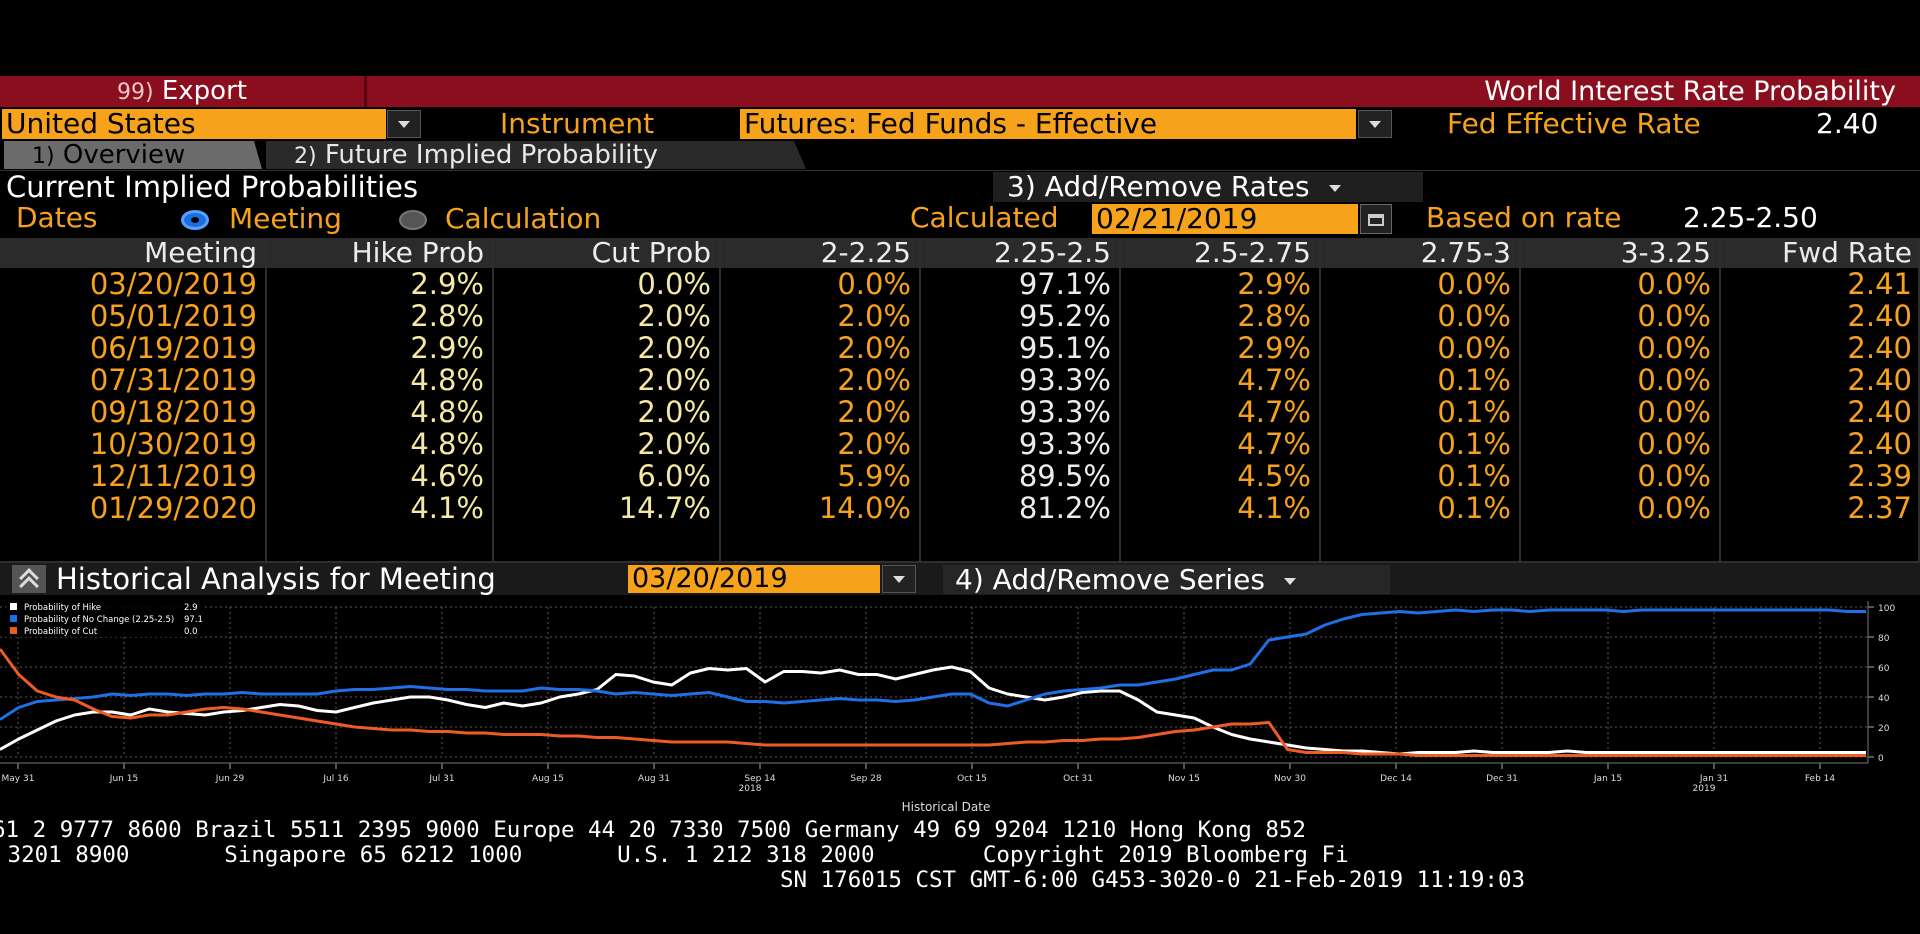  Describe the element at coordinates (1020, 253) in the screenshot. I see `column-header-rate-2.25-2.5: 2.25-2.5` at that location.